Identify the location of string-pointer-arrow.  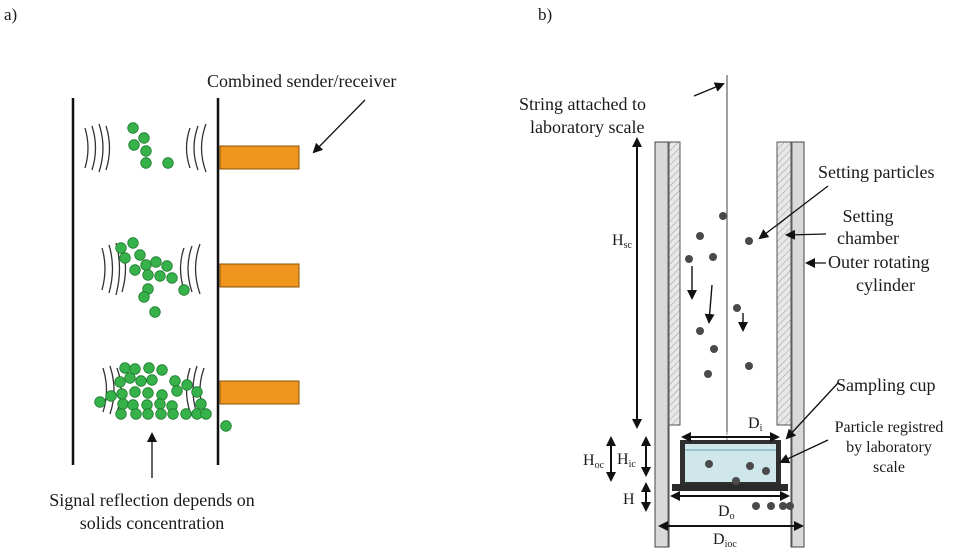
(709, 89).